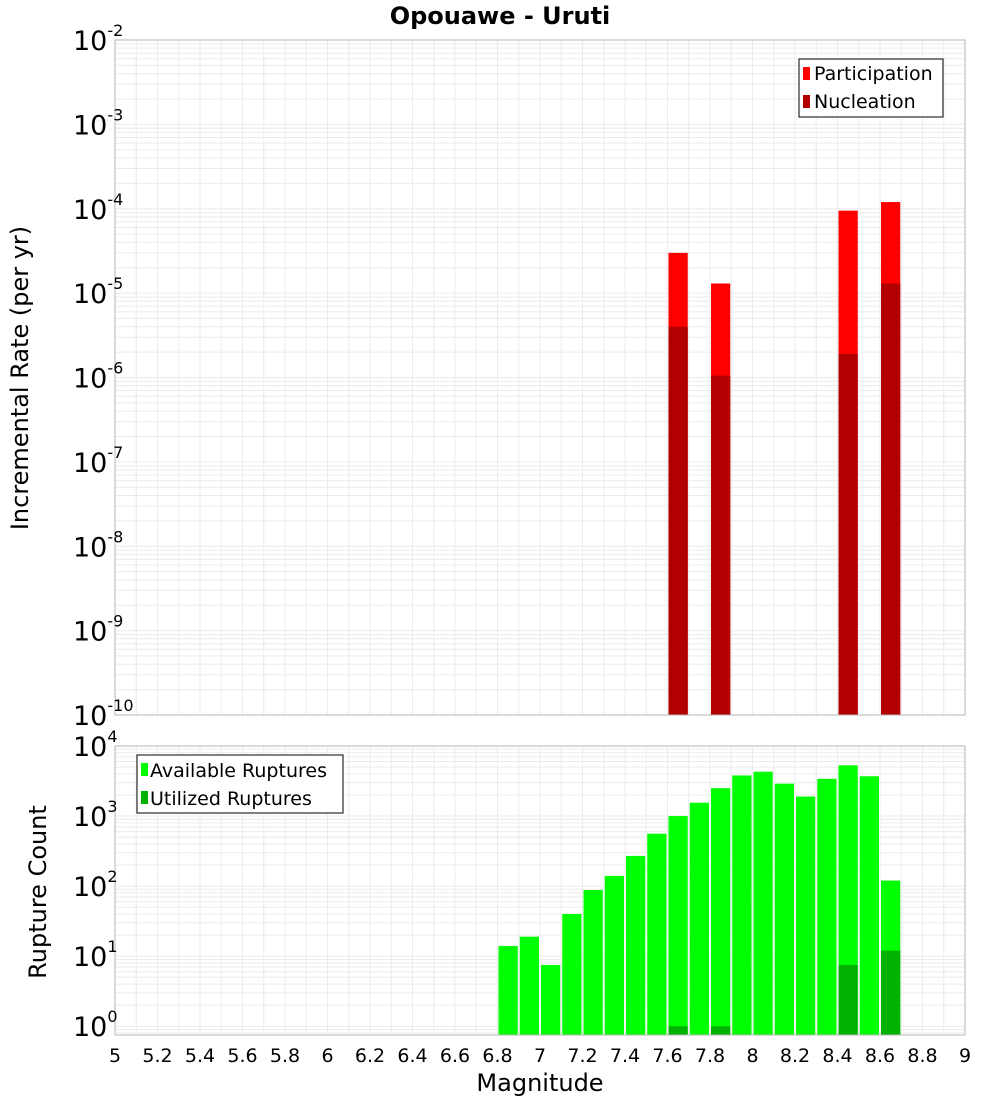  What do you see at coordinates (98, 39) in the screenshot?
I see `y-tick-label: 10⁻²` at bounding box center [98, 39].